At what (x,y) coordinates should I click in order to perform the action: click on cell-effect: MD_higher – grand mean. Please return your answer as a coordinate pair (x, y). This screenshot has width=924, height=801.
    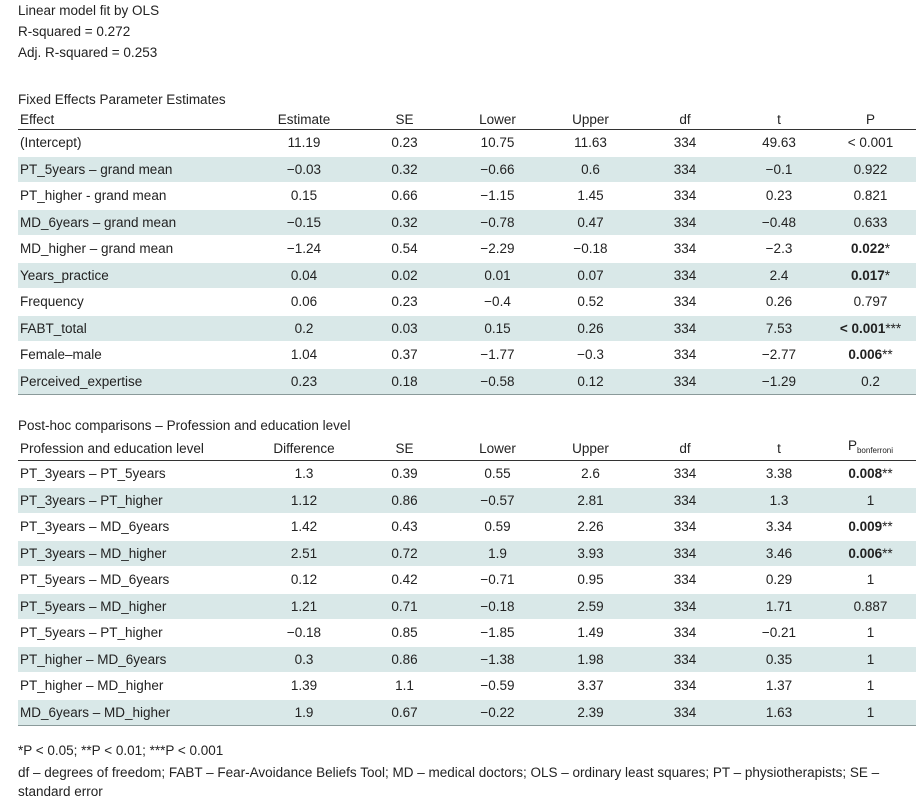
    Looking at the image, I should click on (134, 249).